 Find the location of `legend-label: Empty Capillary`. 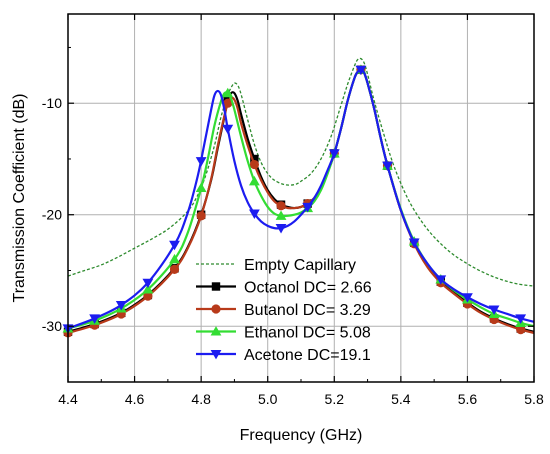

legend-label: Empty Capillary is located at coordinates (300, 265).